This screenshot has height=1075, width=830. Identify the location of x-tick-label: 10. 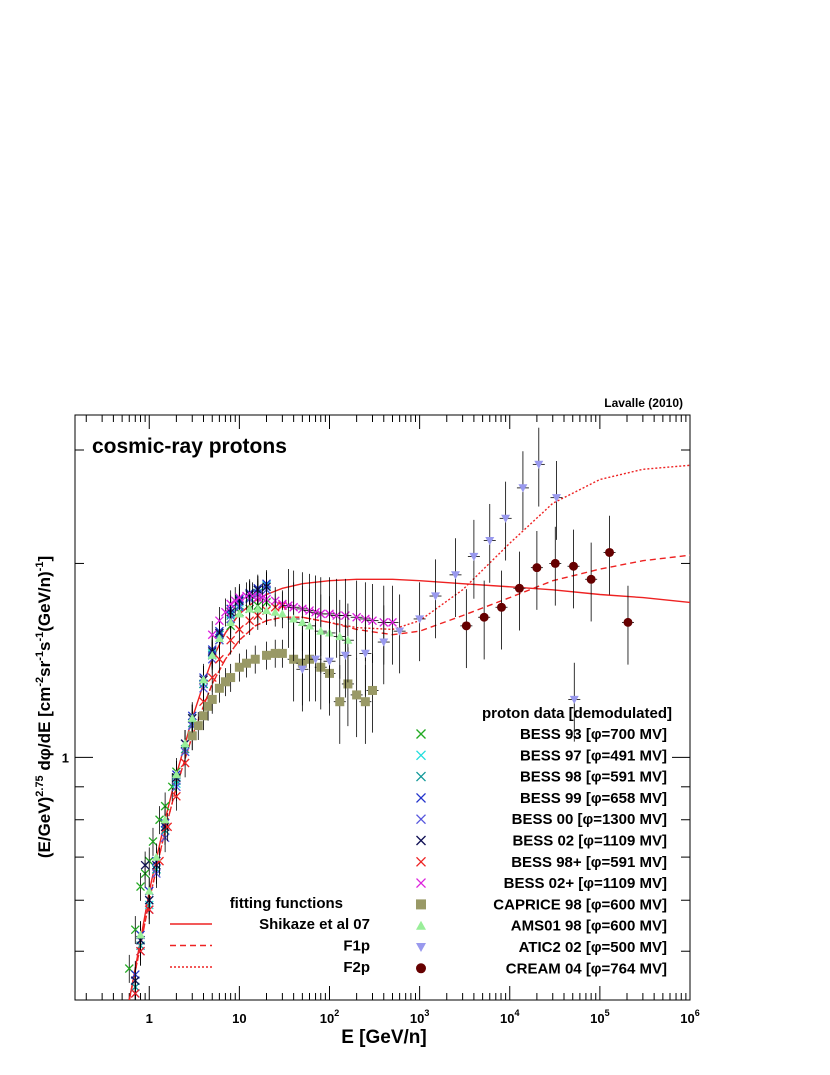
(239, 1018).